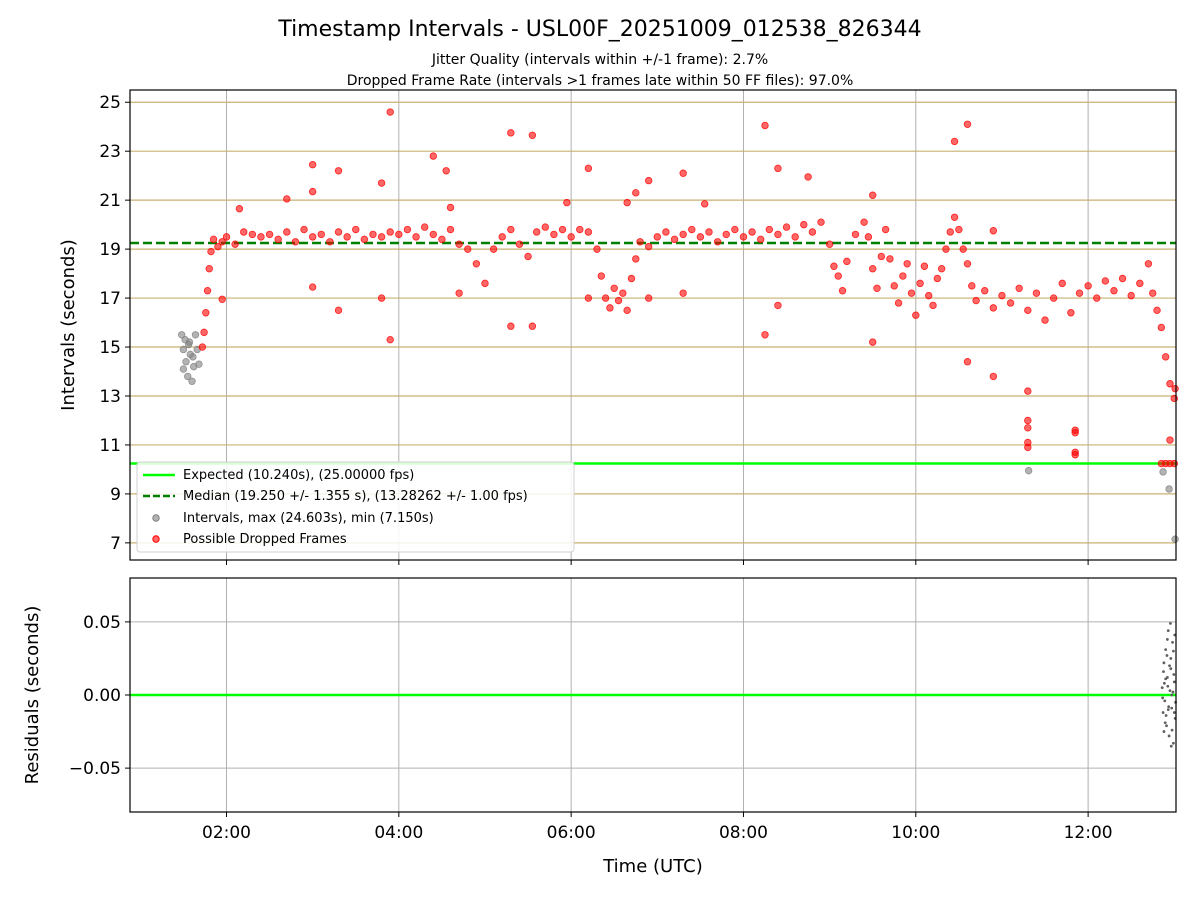 The width and height of the screenshot is (1200, 904). I want to click on time-x-axis-label: Time (UTC), so click(652, 866).